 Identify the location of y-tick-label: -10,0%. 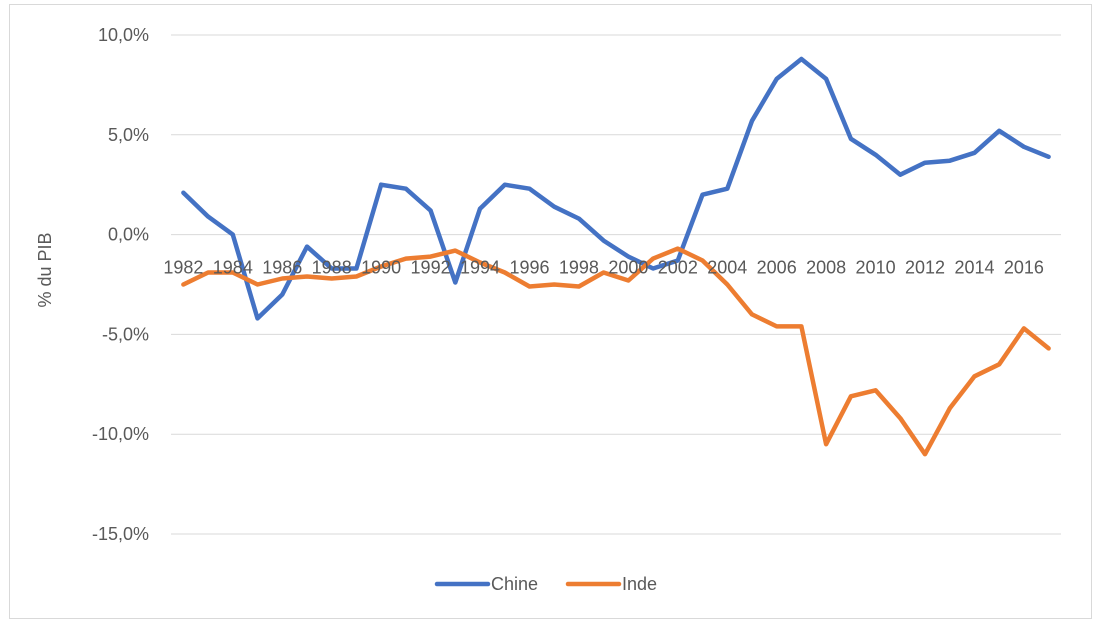
(120, 434).